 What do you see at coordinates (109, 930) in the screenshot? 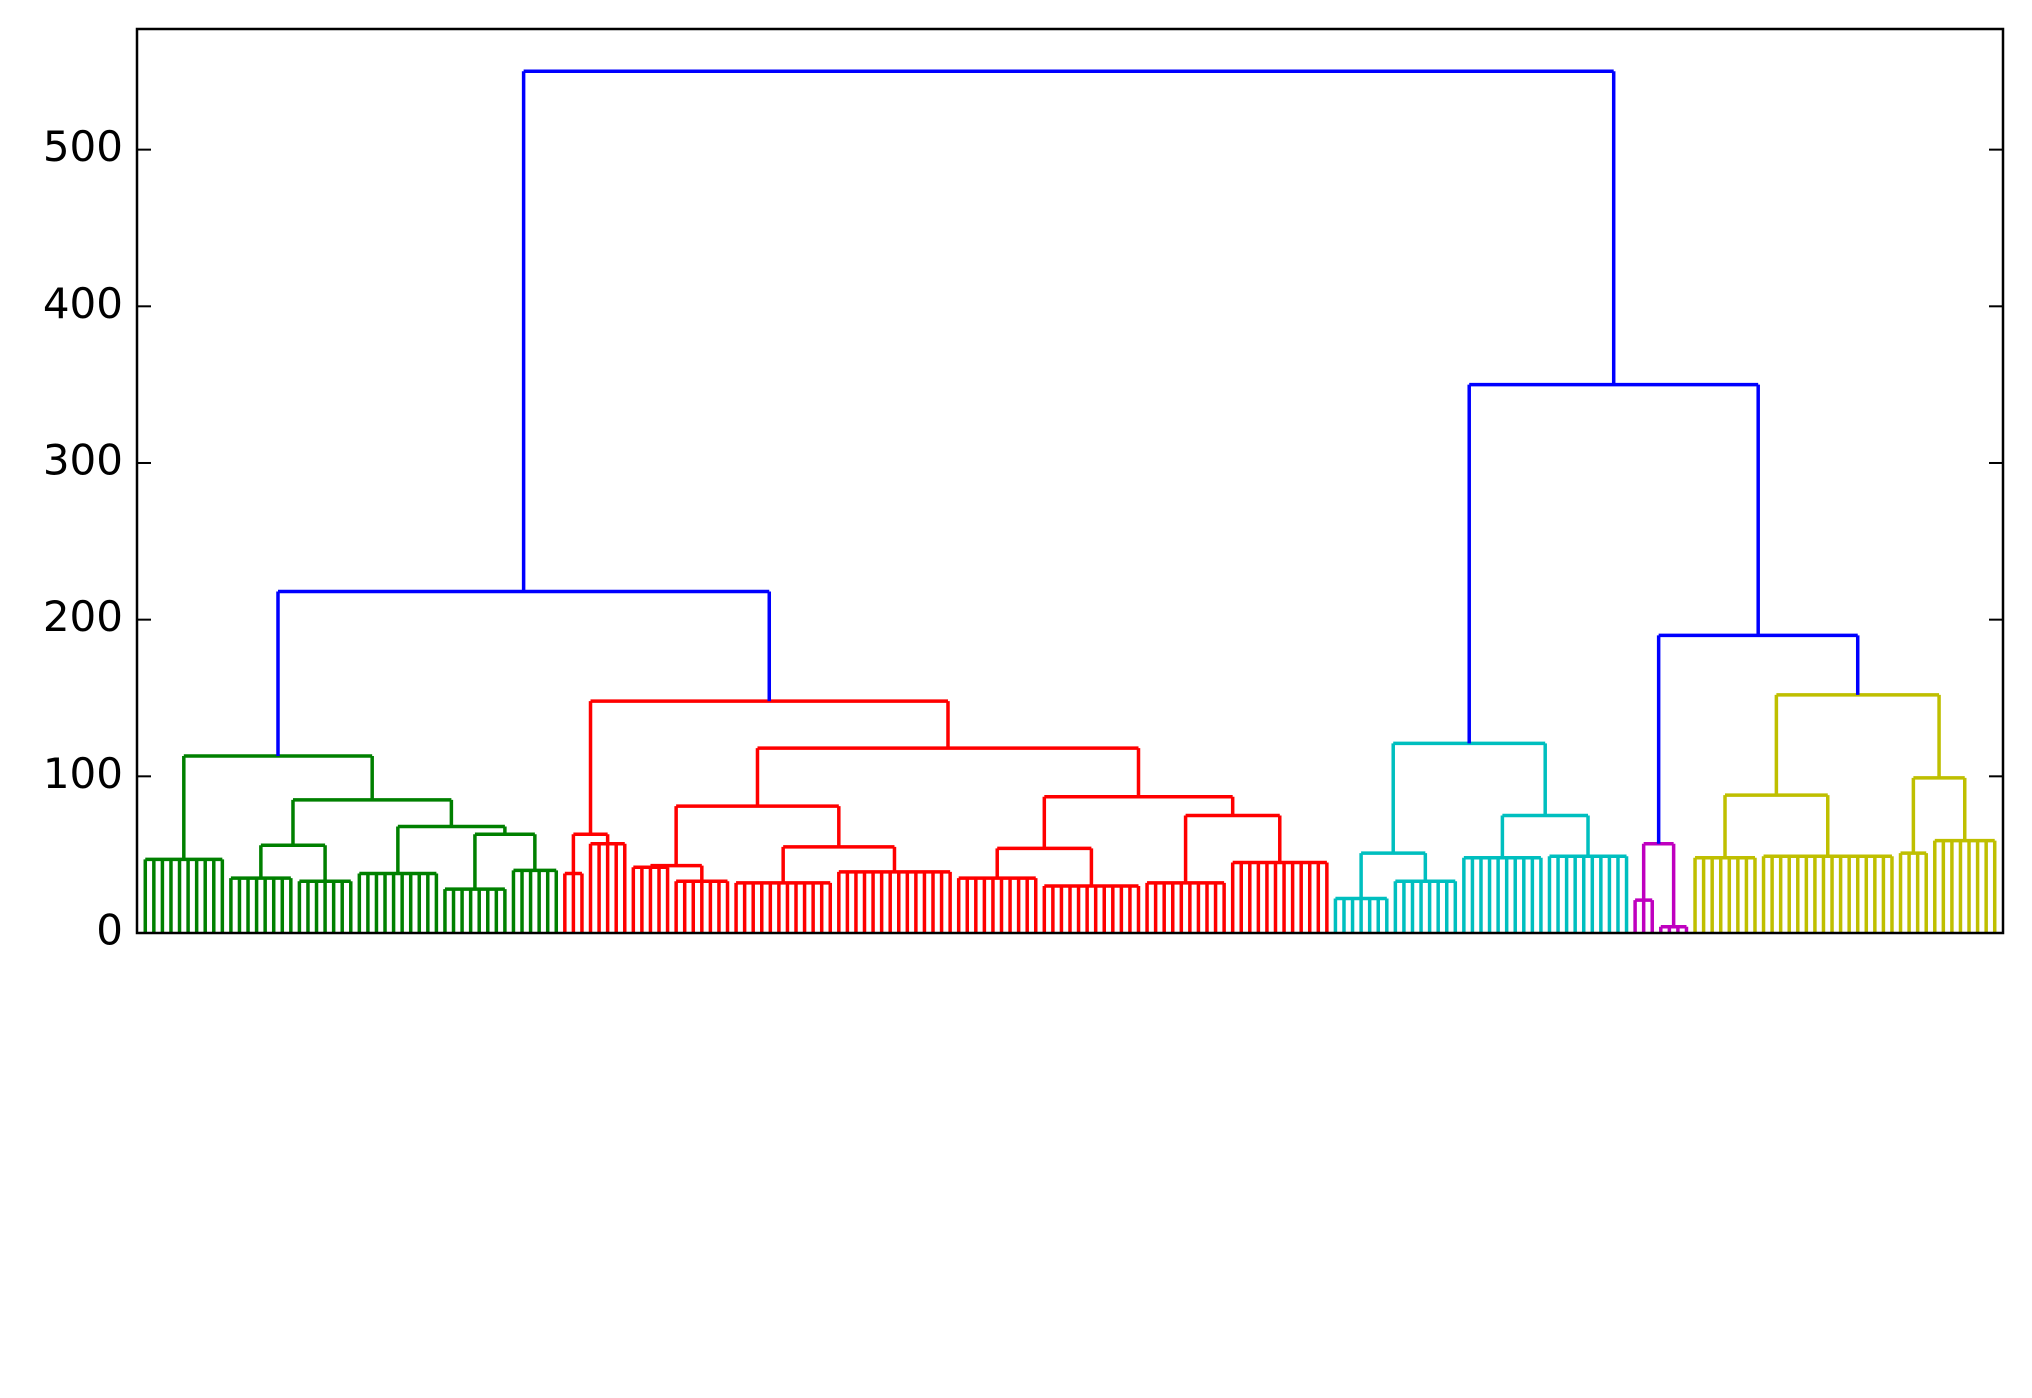
I see `y-tick-label: 0` at bounding box center [109, 930].